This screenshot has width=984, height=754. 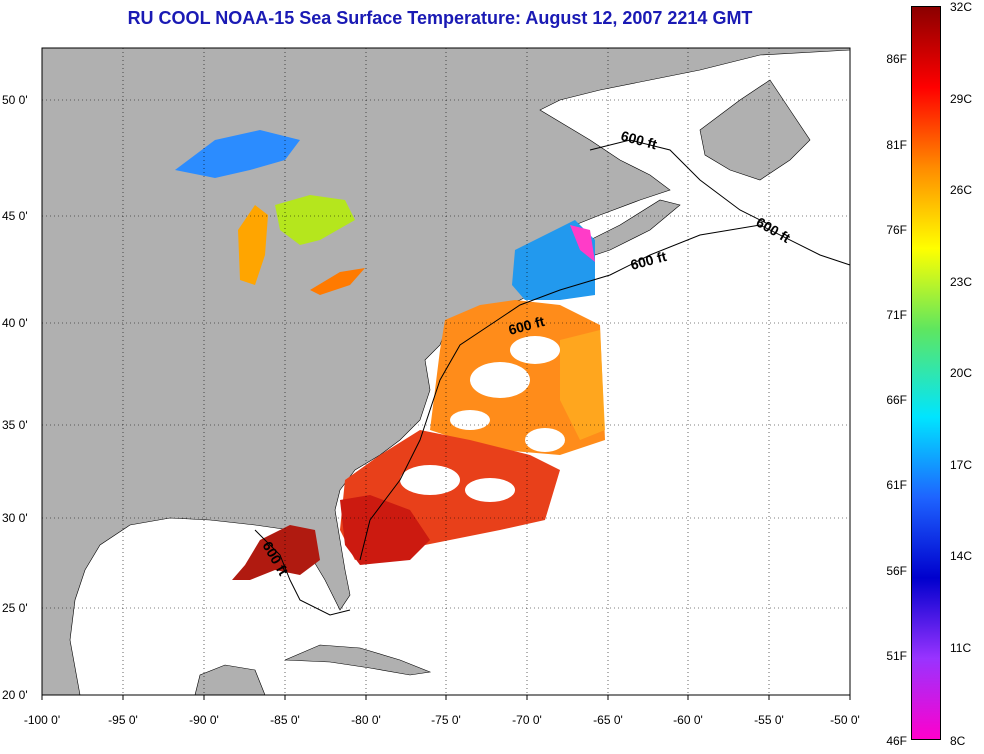 What do you see at coordinates (337, 281) in the screenshot?
I see `sst-lake-erie` at bounding box center [337, 281].